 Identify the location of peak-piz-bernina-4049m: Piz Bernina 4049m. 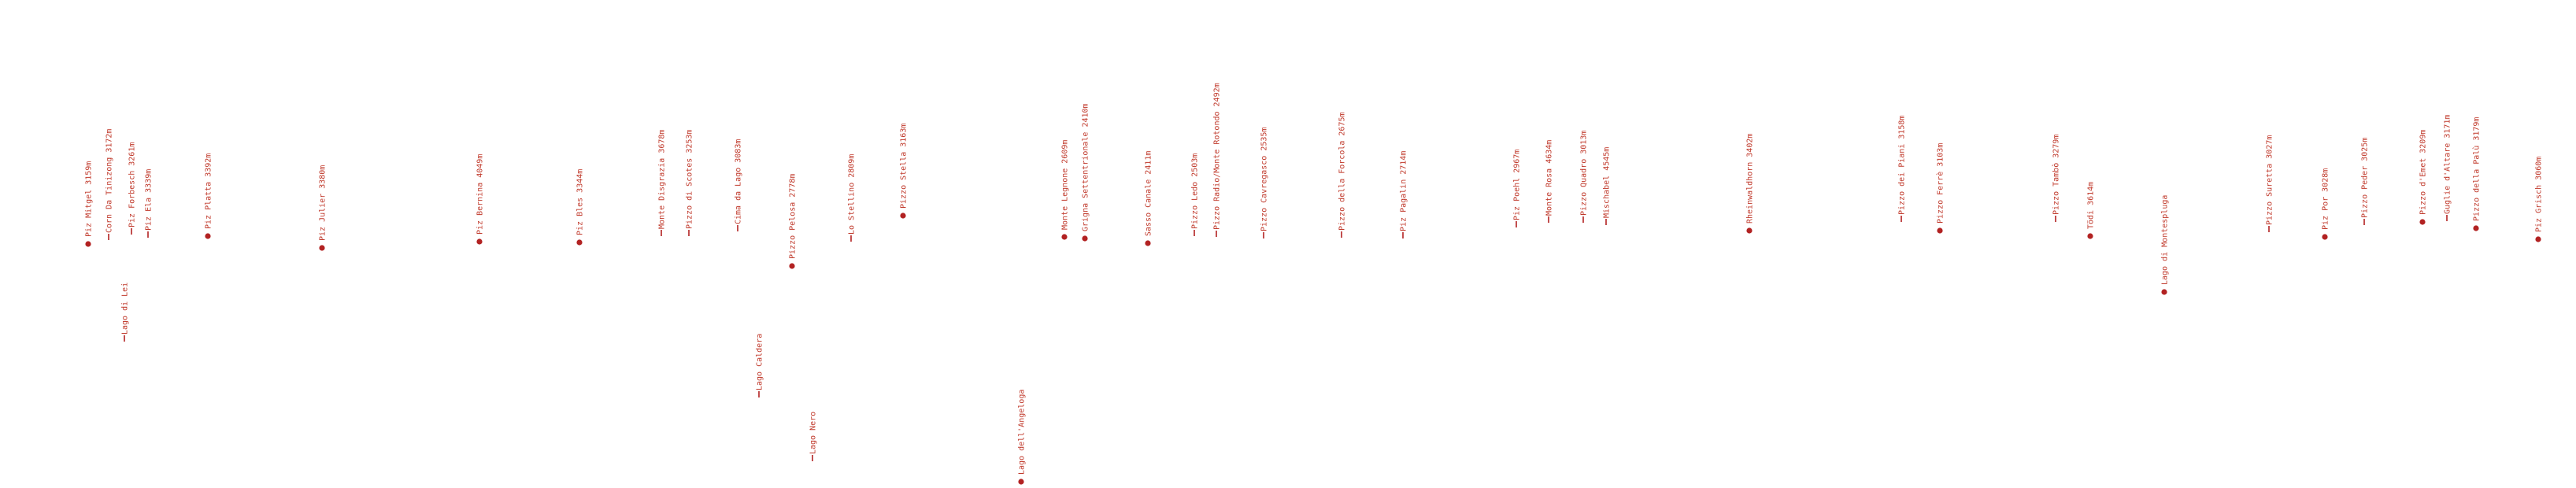
(480, 199).